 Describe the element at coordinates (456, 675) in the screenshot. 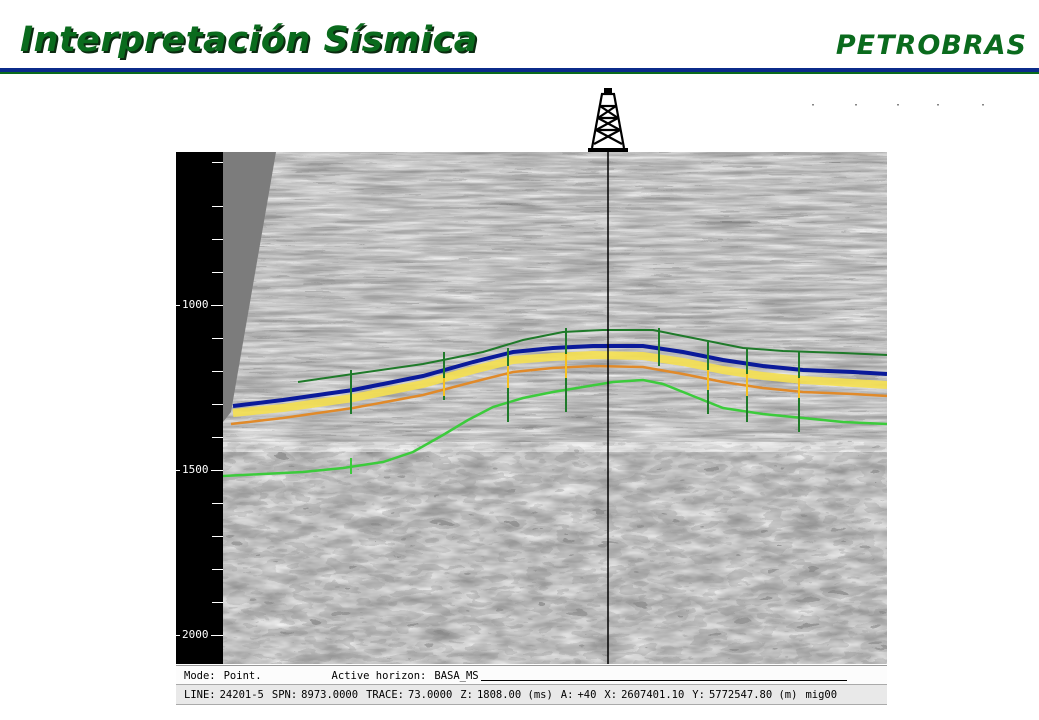

I see `active-horizon-value: BASA_MS` at that location.